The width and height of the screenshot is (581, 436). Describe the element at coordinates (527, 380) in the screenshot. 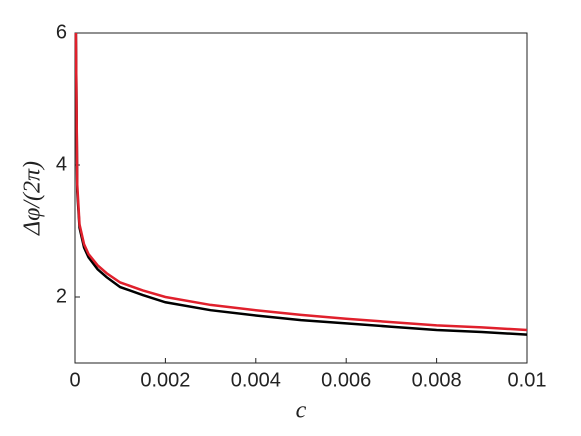

I see `x-tick-label: 0.01` at that location.